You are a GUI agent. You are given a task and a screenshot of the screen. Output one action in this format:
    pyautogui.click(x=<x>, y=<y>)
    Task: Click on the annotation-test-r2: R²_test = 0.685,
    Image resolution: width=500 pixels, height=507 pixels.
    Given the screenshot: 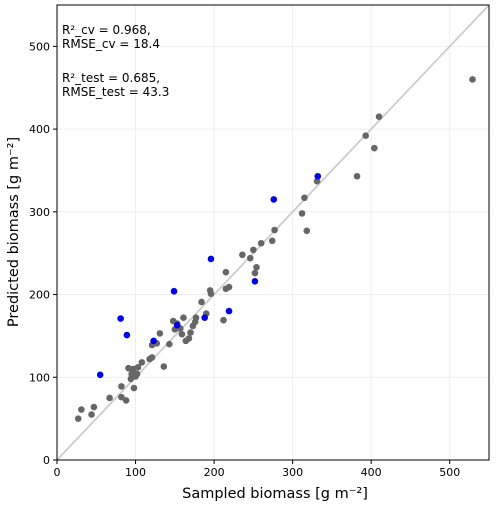 What is the action you would take?
    pyautogui.click(x=111, y=78)
    